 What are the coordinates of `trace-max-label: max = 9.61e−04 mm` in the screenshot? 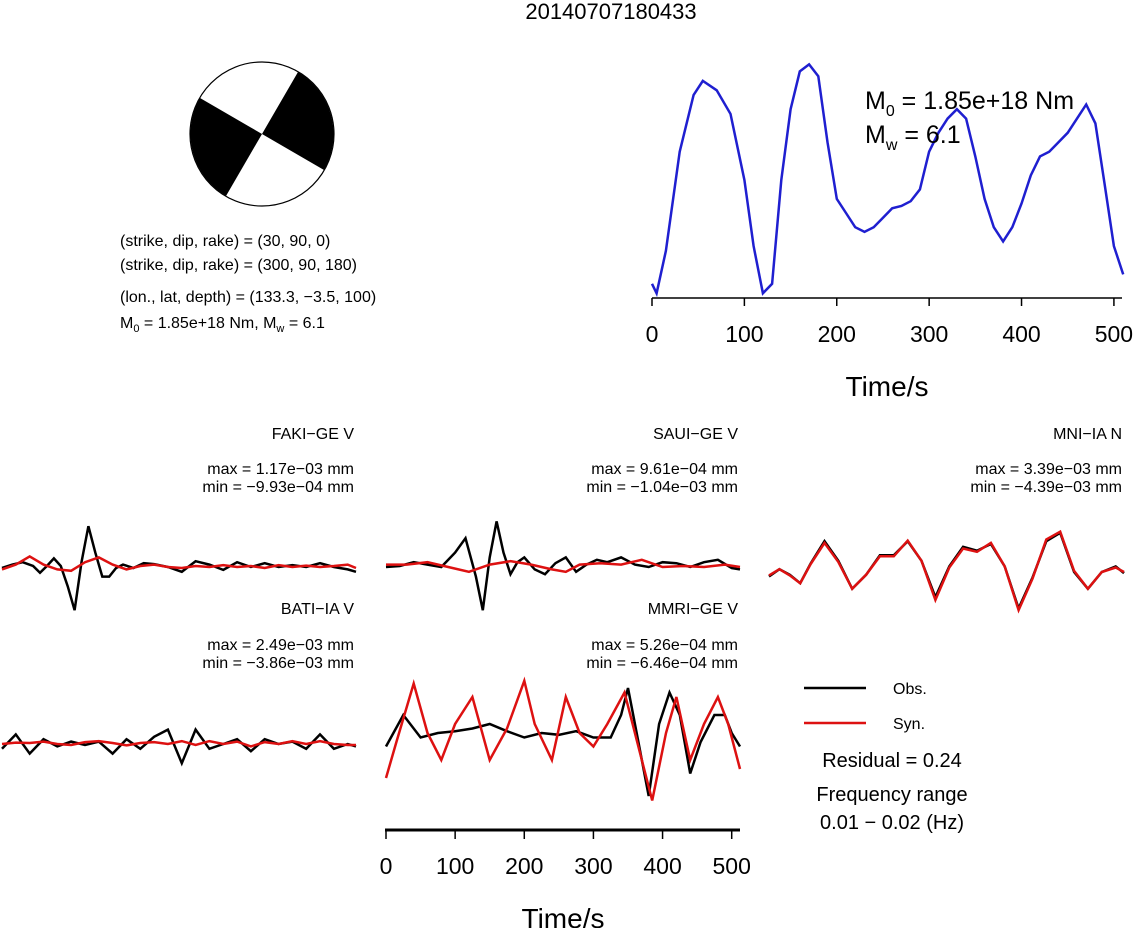 It's located at (664, 469).